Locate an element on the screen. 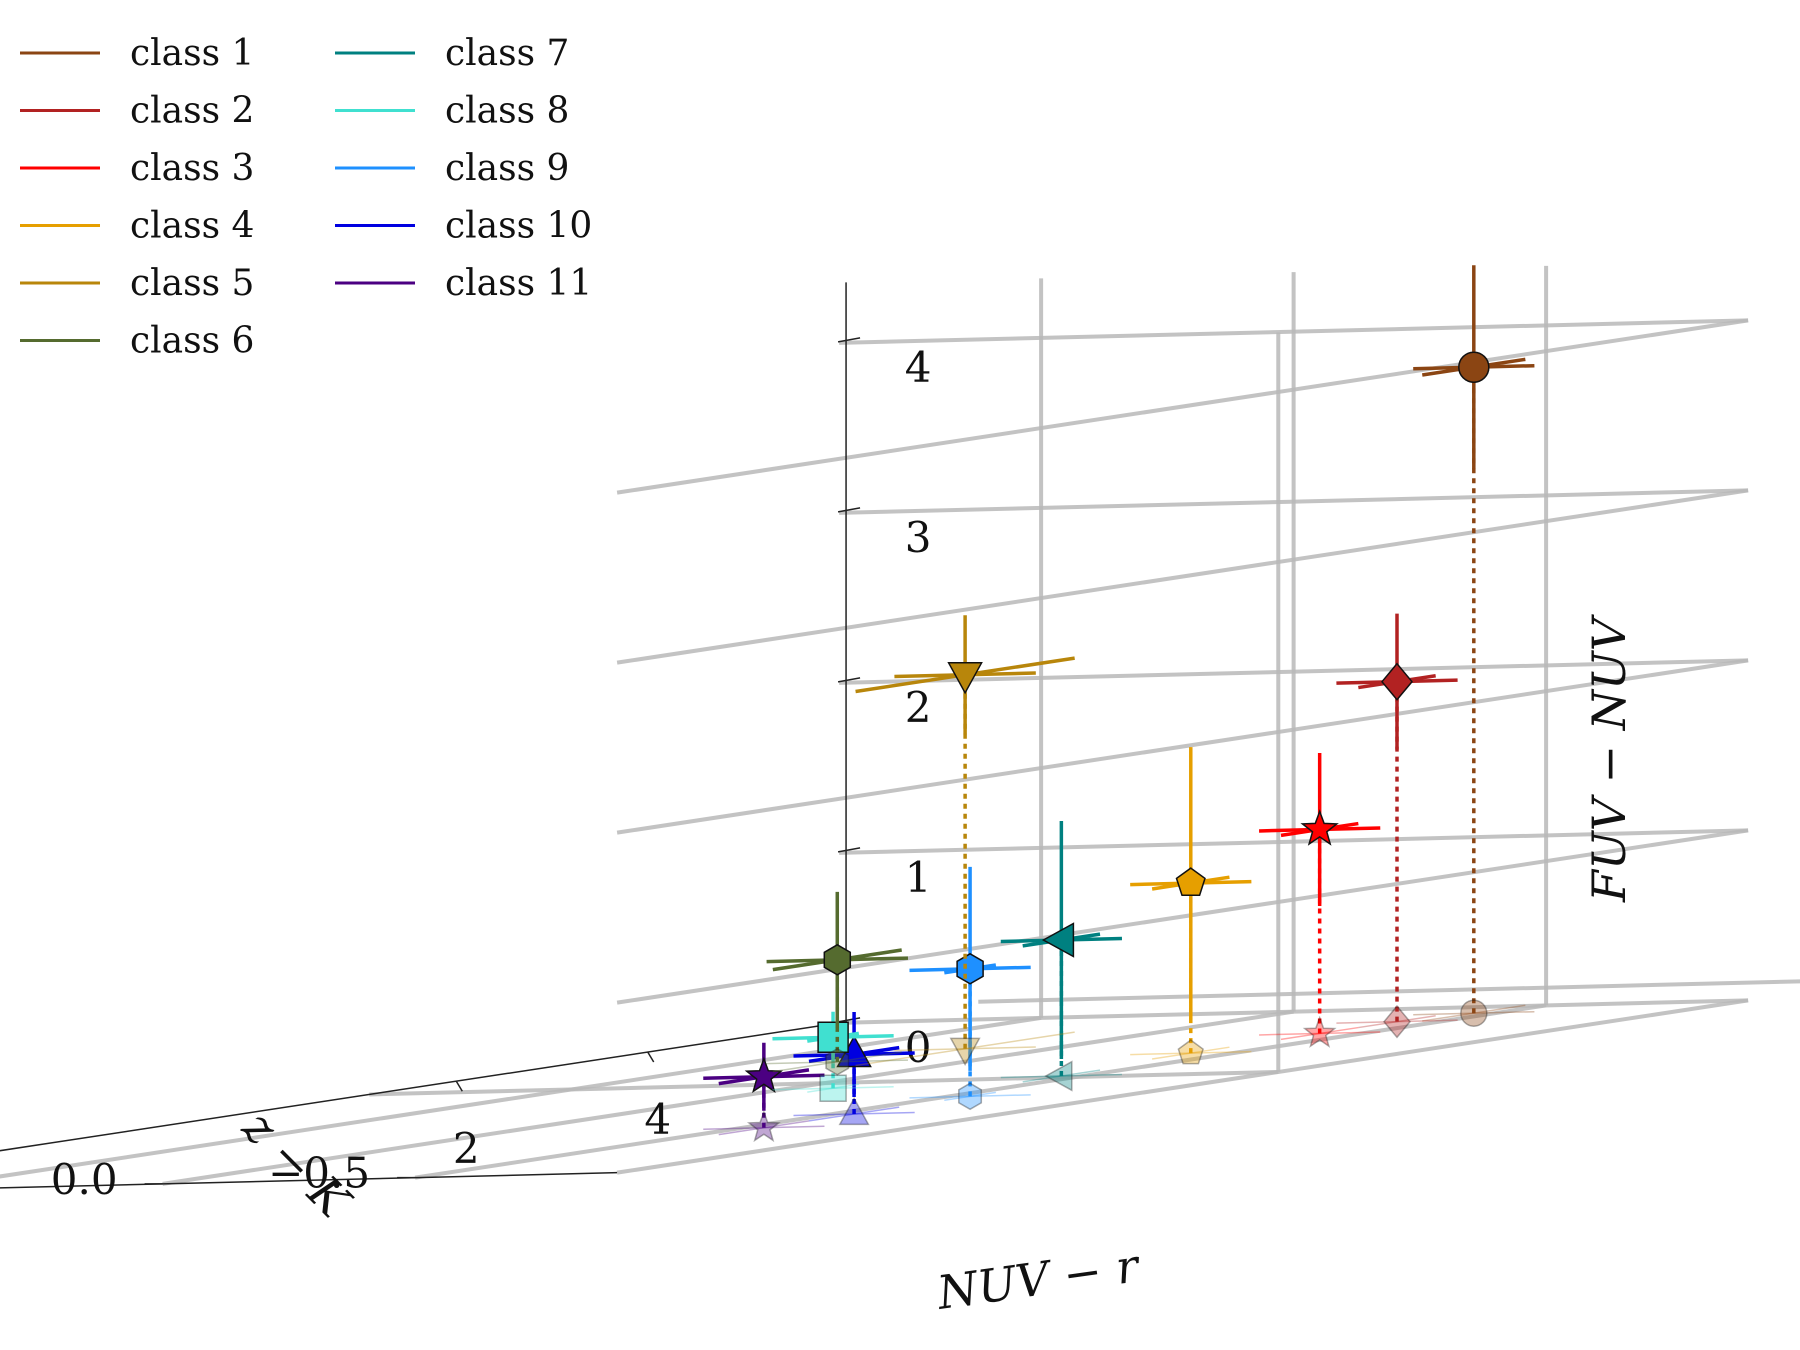 The width and height of the screenshot is (1800, 1350). legend-entry: class 11 is located at coordinates (463, 283).